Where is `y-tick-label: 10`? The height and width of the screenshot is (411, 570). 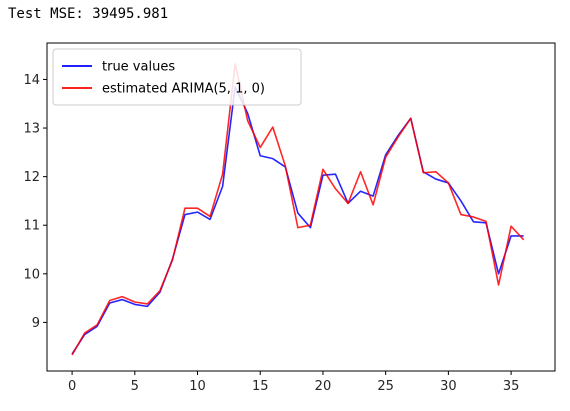 y-tick-label: 10 is located at coordinates (31, 274).